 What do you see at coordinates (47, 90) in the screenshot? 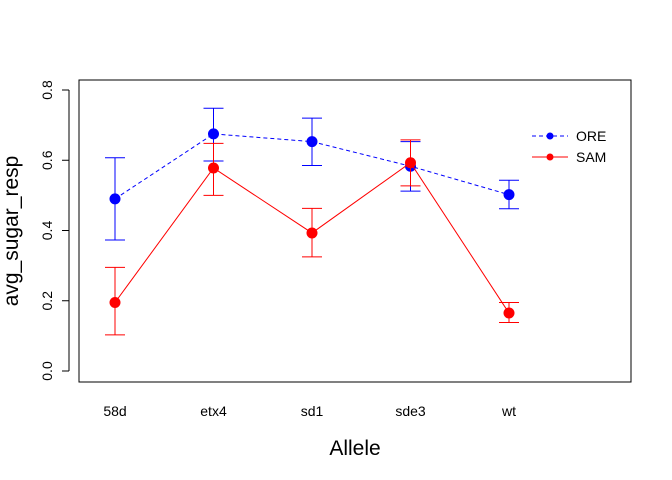
I see `y-tick-label-4: 0.8` at bounding box center [47, 90].